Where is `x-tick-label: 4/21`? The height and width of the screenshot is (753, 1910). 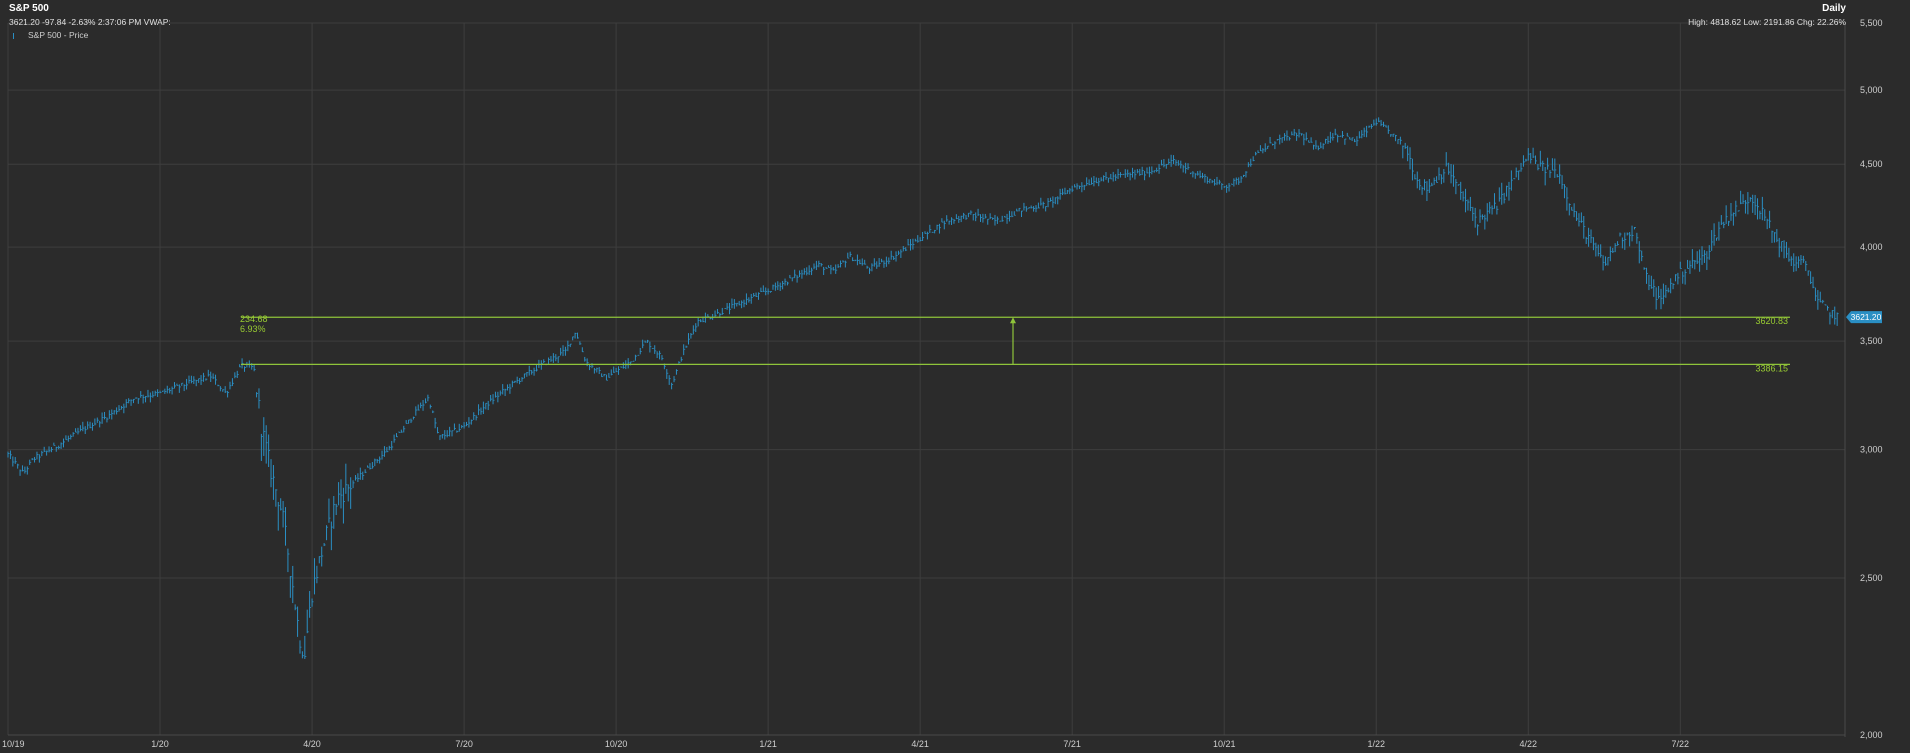
x-tick-label: 4/21 is located at coordinates (920, 744).